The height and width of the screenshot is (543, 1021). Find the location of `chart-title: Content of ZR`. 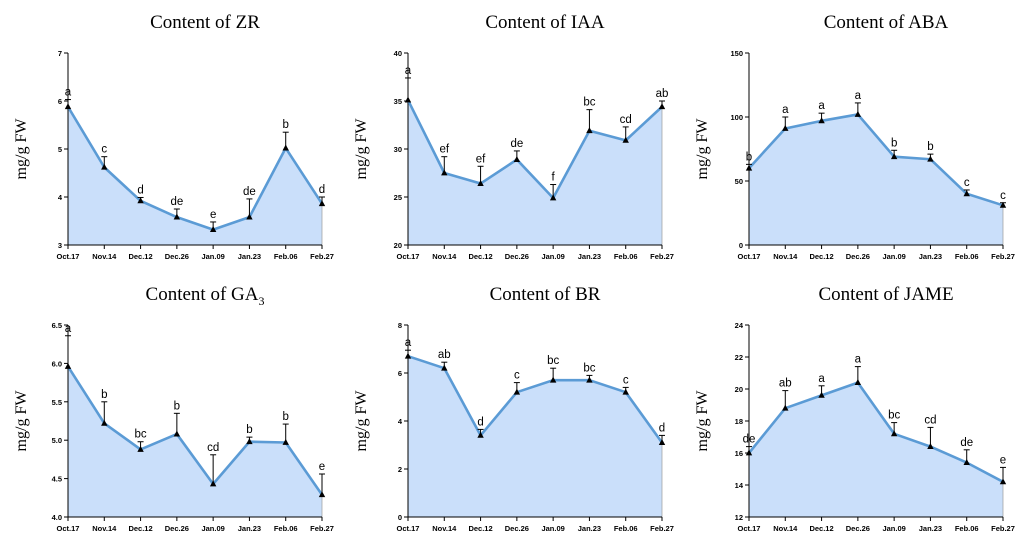

chart-title: Content of ZR is located at coordinates (205, 22).